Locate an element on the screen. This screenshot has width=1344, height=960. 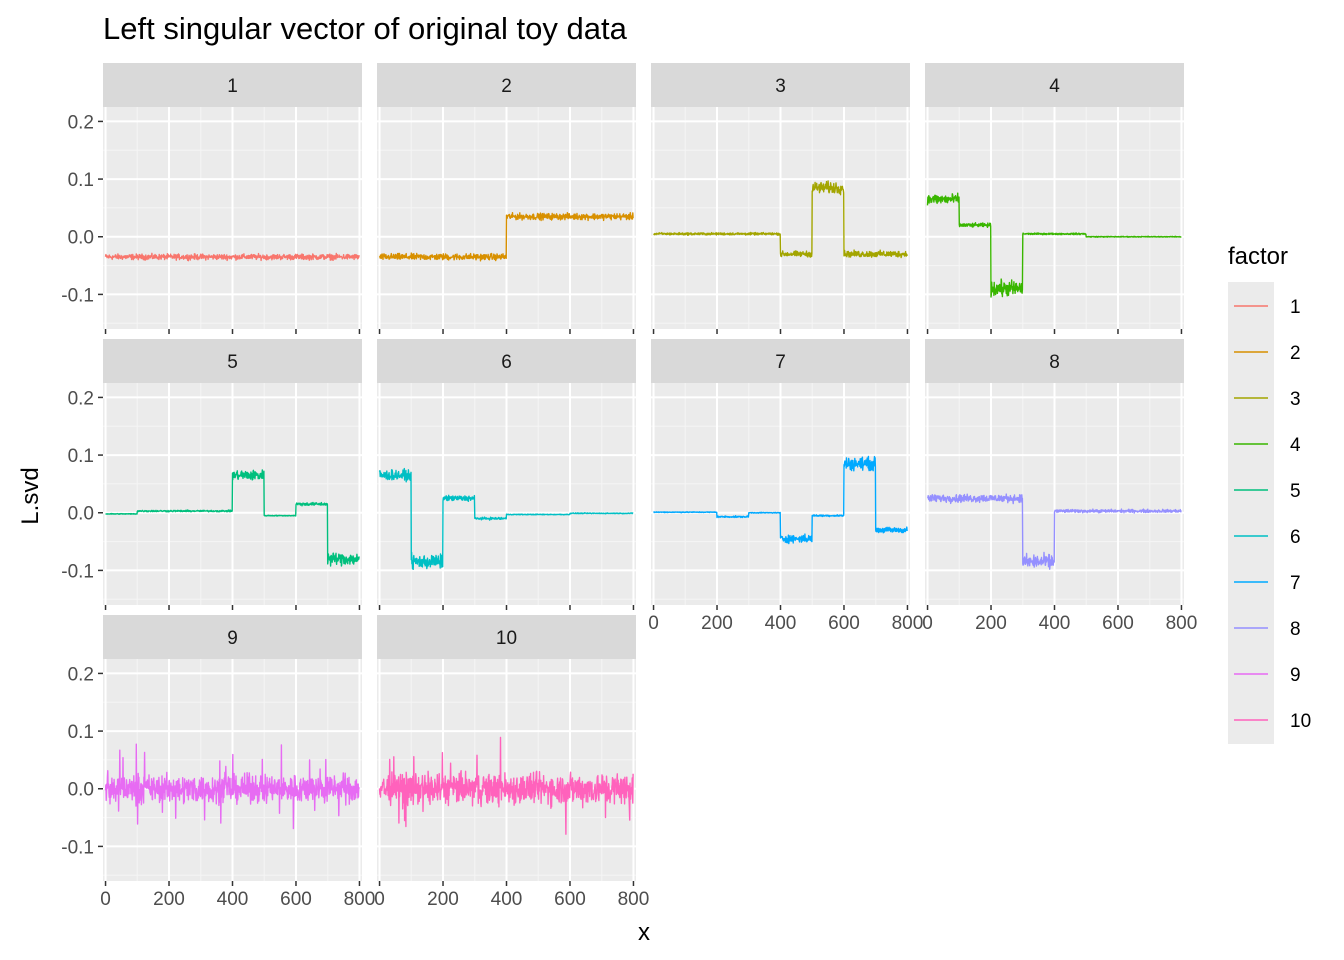
legend-label-9: 9 is located at coordinates (1295, 675).